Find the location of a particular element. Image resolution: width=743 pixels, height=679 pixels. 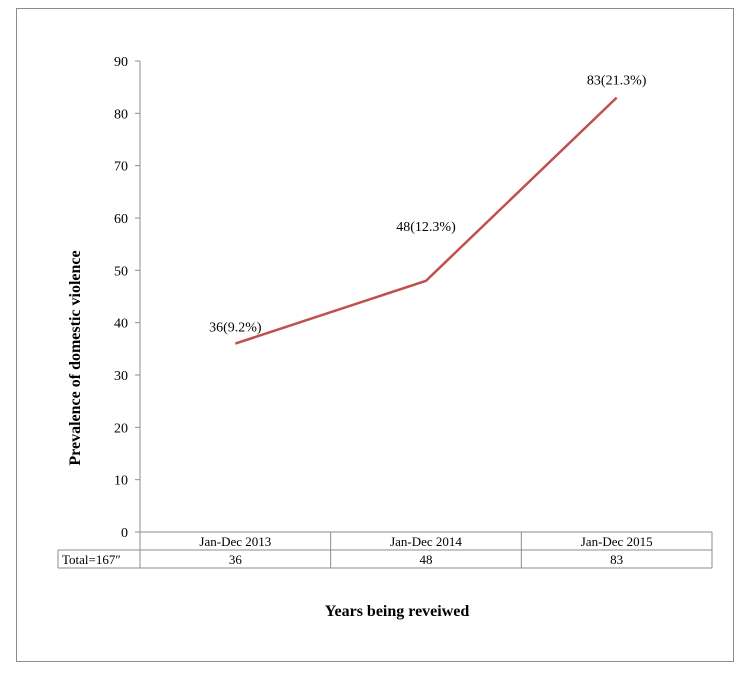

y-tick-label: 80 is located at coordinates (121, 114).